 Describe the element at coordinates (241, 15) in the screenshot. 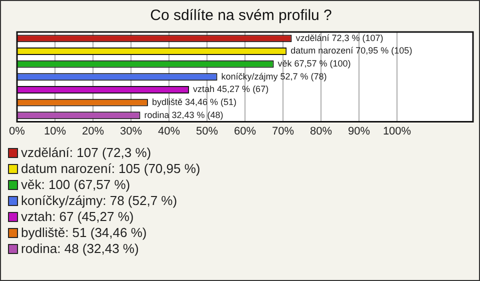

I see `chart-title: Co sdílíte na svém profilu ?` at that location.